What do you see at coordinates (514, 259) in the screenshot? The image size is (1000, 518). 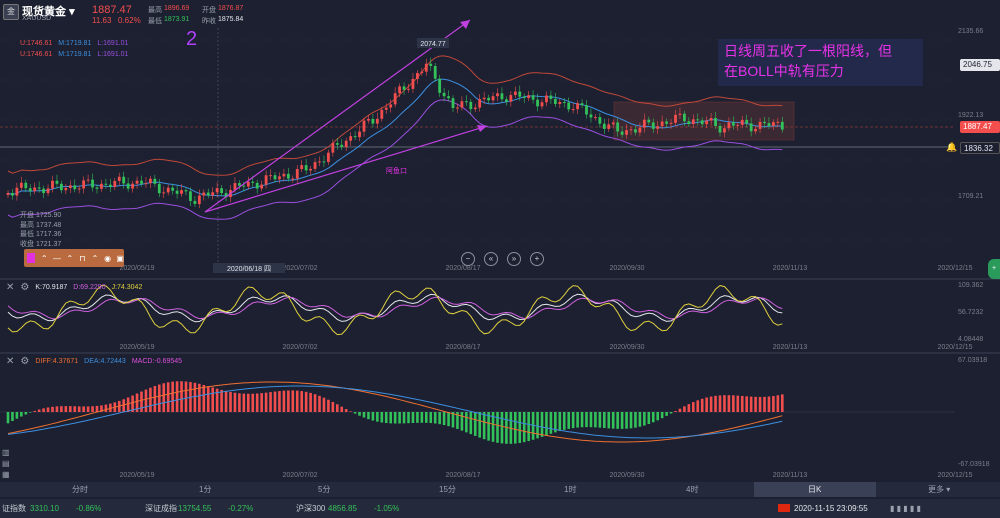 I see `forward-icon: »` at bounding box center [514, 259].